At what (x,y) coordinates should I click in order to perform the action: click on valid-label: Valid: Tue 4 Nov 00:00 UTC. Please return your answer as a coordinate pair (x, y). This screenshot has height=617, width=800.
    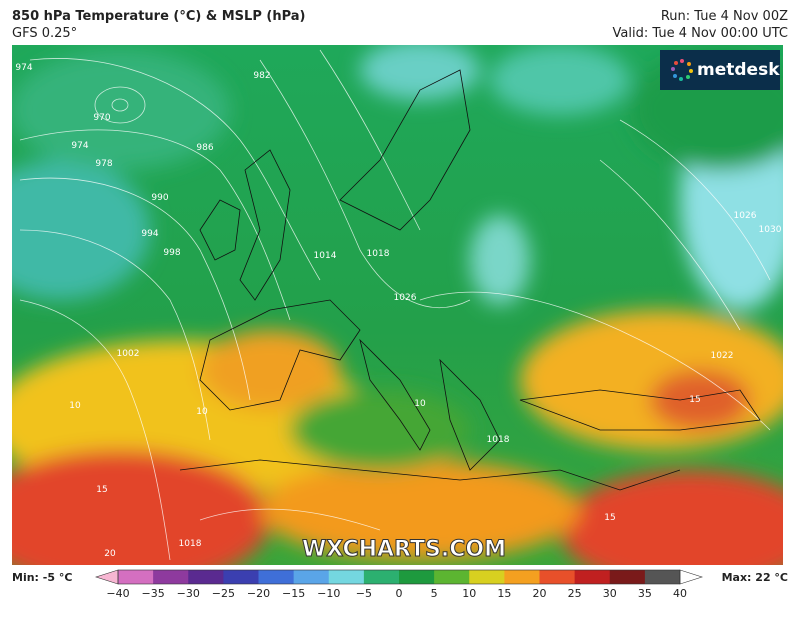
    Looking at the image, I should click on (700, 33).